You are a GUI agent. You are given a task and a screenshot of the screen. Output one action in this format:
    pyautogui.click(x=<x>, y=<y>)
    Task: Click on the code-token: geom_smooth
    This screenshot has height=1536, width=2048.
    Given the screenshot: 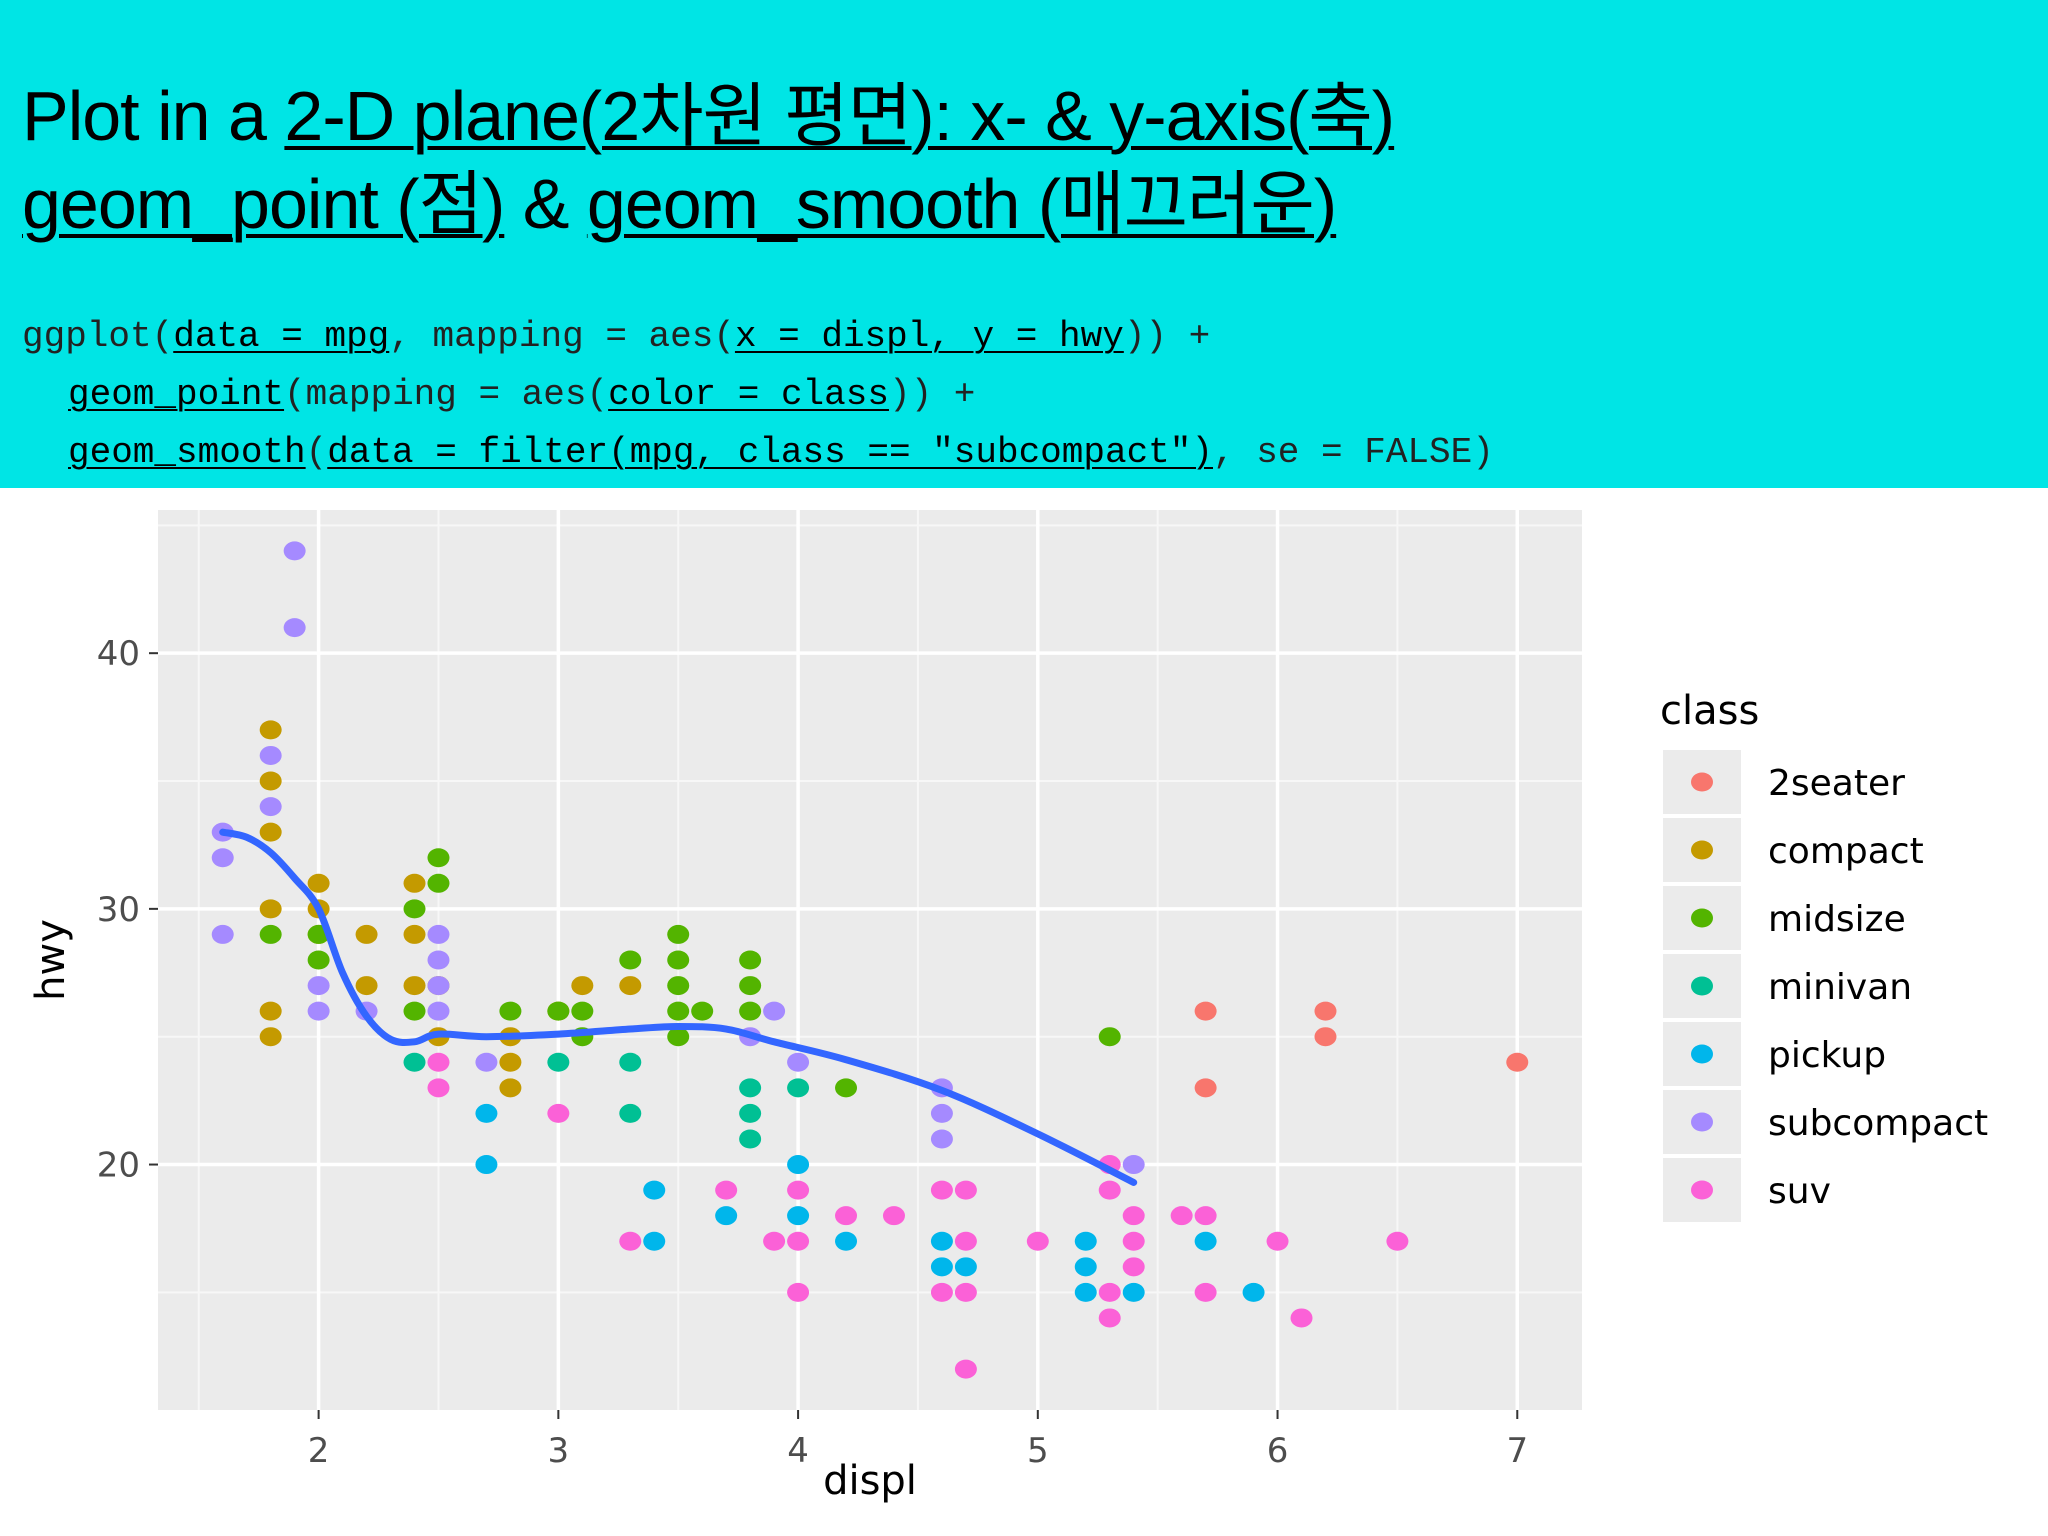 What is the action you would take?
    pyautogui.click(x=187, y=452)
    